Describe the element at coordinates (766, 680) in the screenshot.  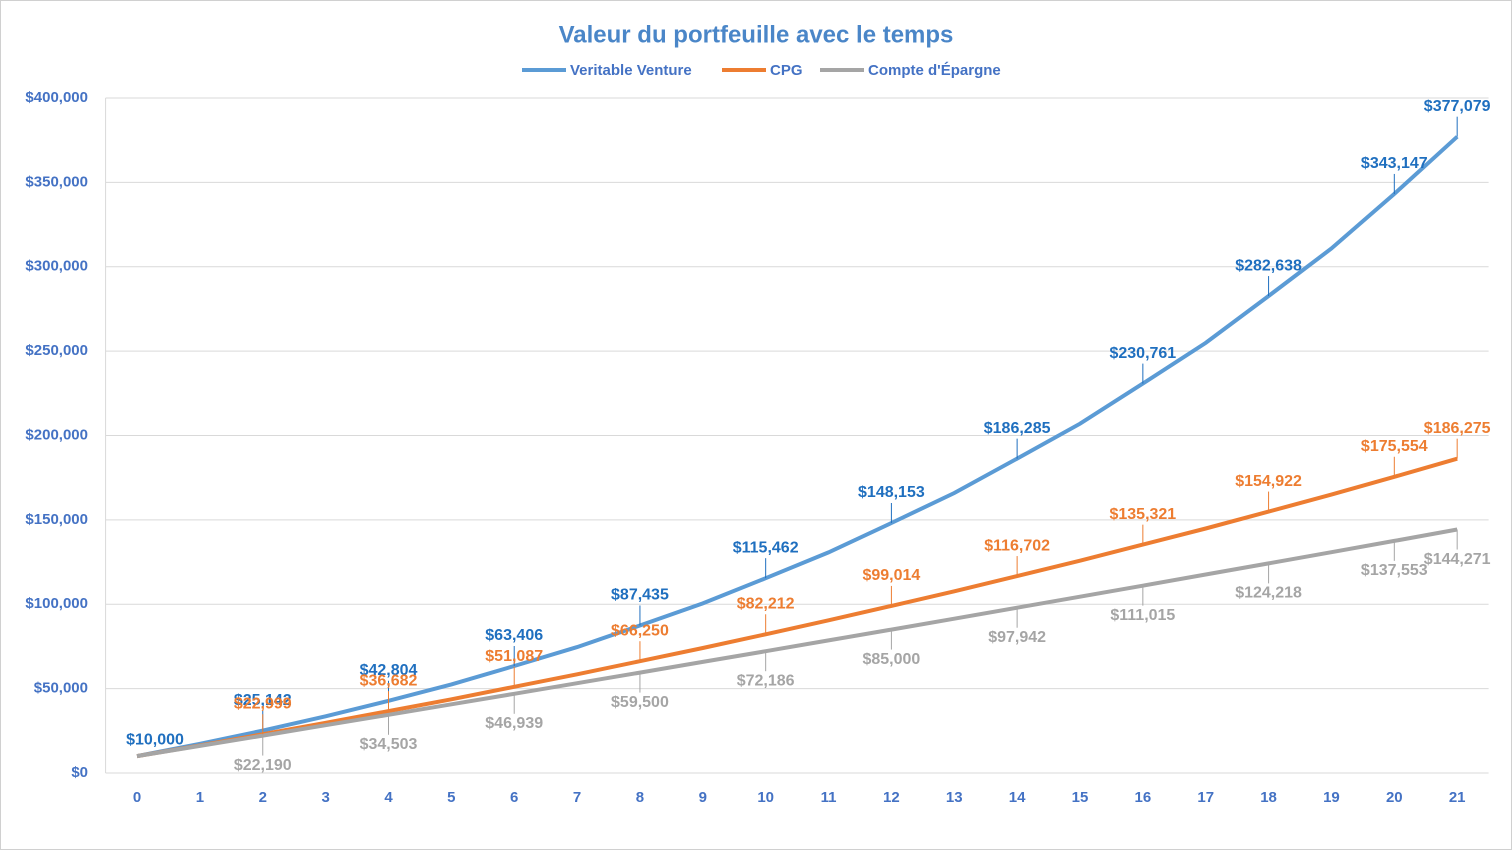
I see `data-label: $72,186` at that location.